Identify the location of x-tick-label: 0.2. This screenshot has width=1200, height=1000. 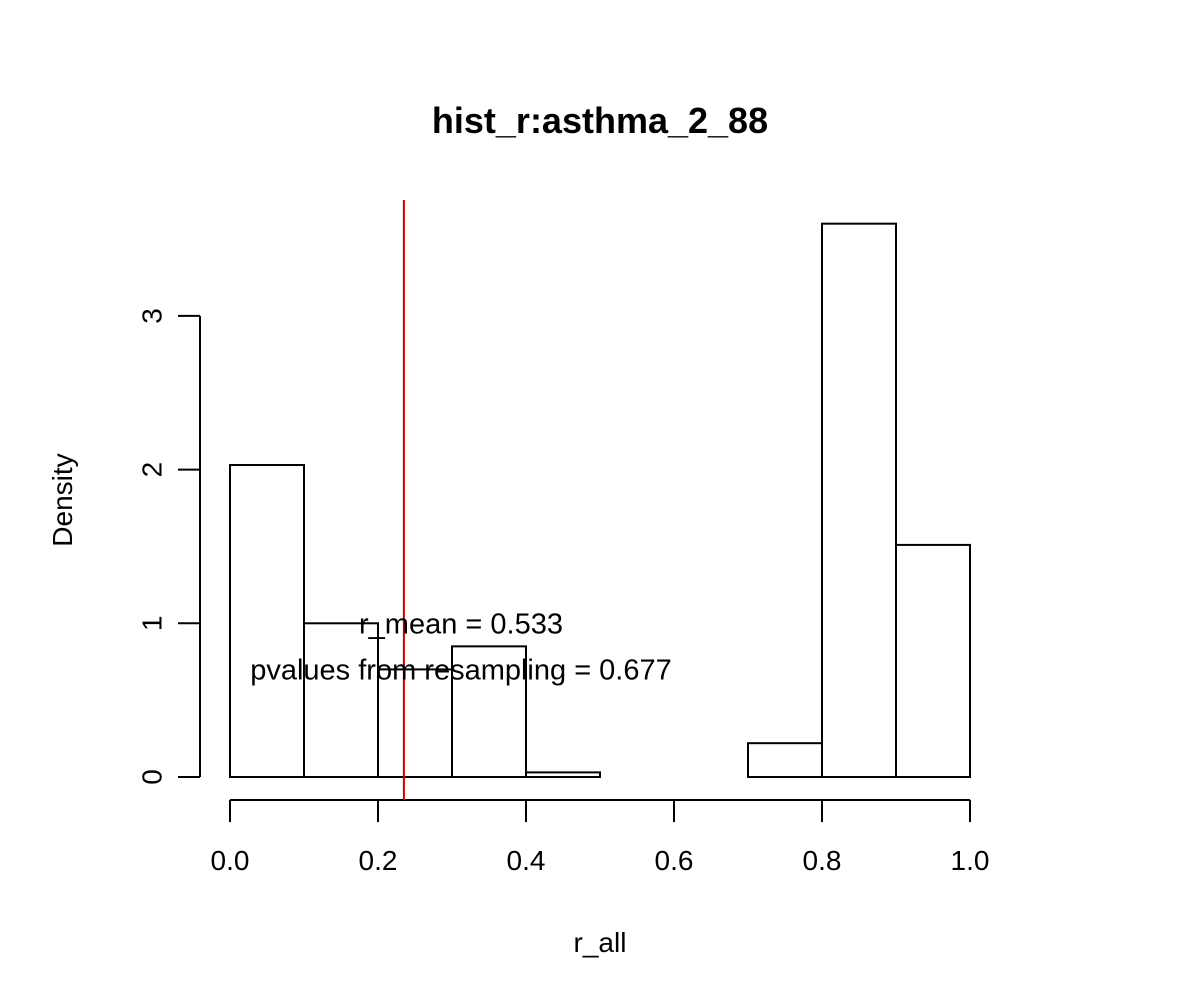
(378, 860).